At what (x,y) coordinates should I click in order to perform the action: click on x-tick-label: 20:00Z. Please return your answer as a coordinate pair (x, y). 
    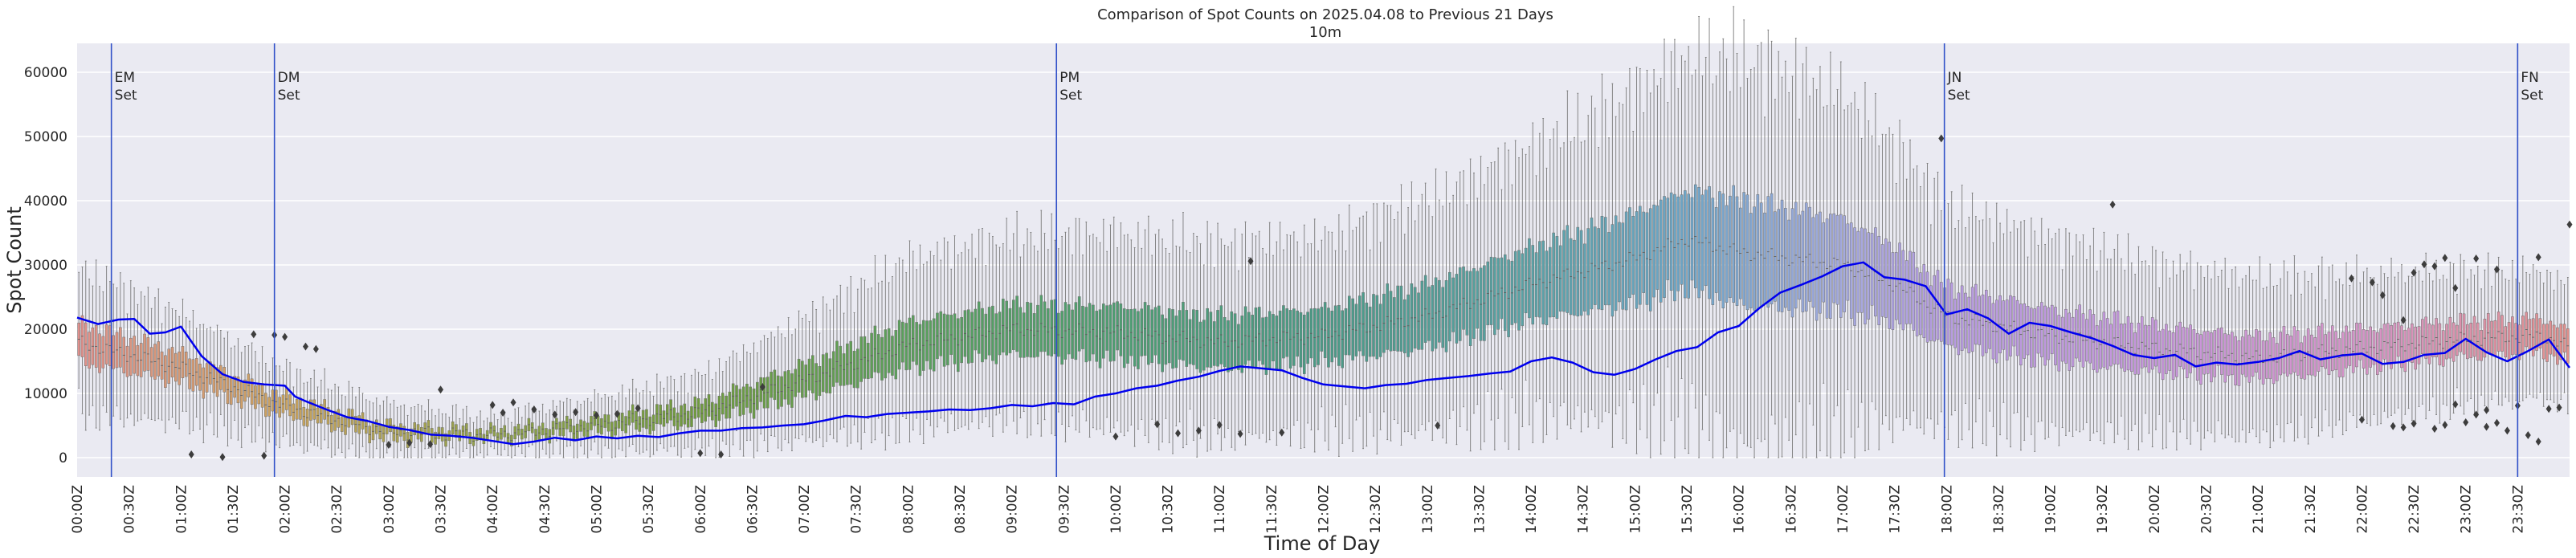
    Looking at the image, I should click on (2155, 509).